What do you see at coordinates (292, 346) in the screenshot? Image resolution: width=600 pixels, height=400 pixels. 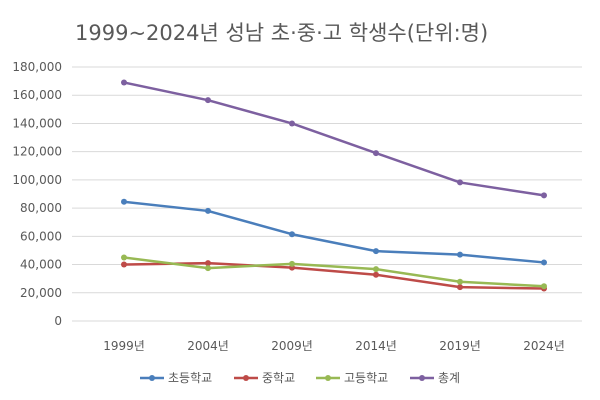 I see `x-tick-label: 2009년` at bounding box center [292, 346].